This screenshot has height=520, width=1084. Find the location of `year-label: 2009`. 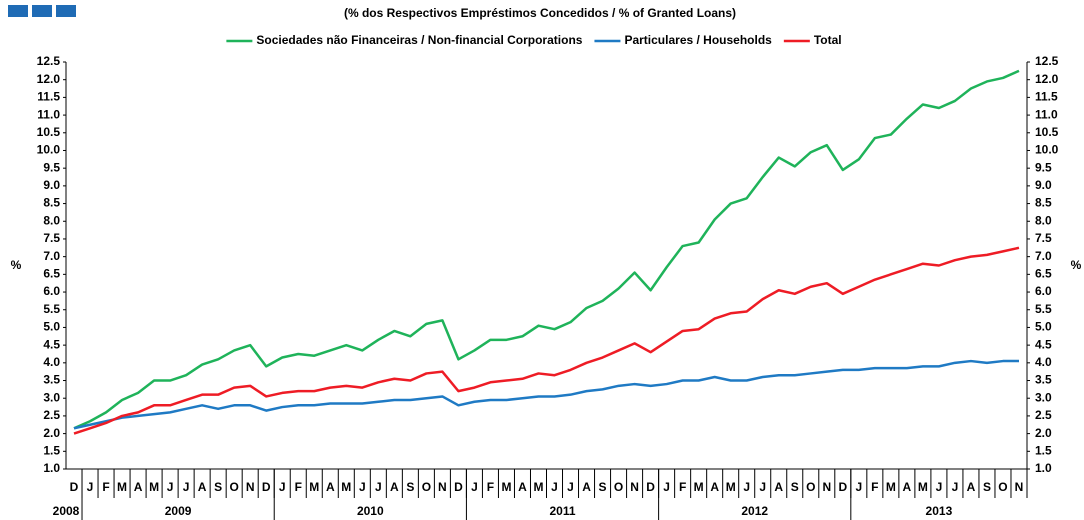

year-label: 2009 is located at coordinates (178, 511).